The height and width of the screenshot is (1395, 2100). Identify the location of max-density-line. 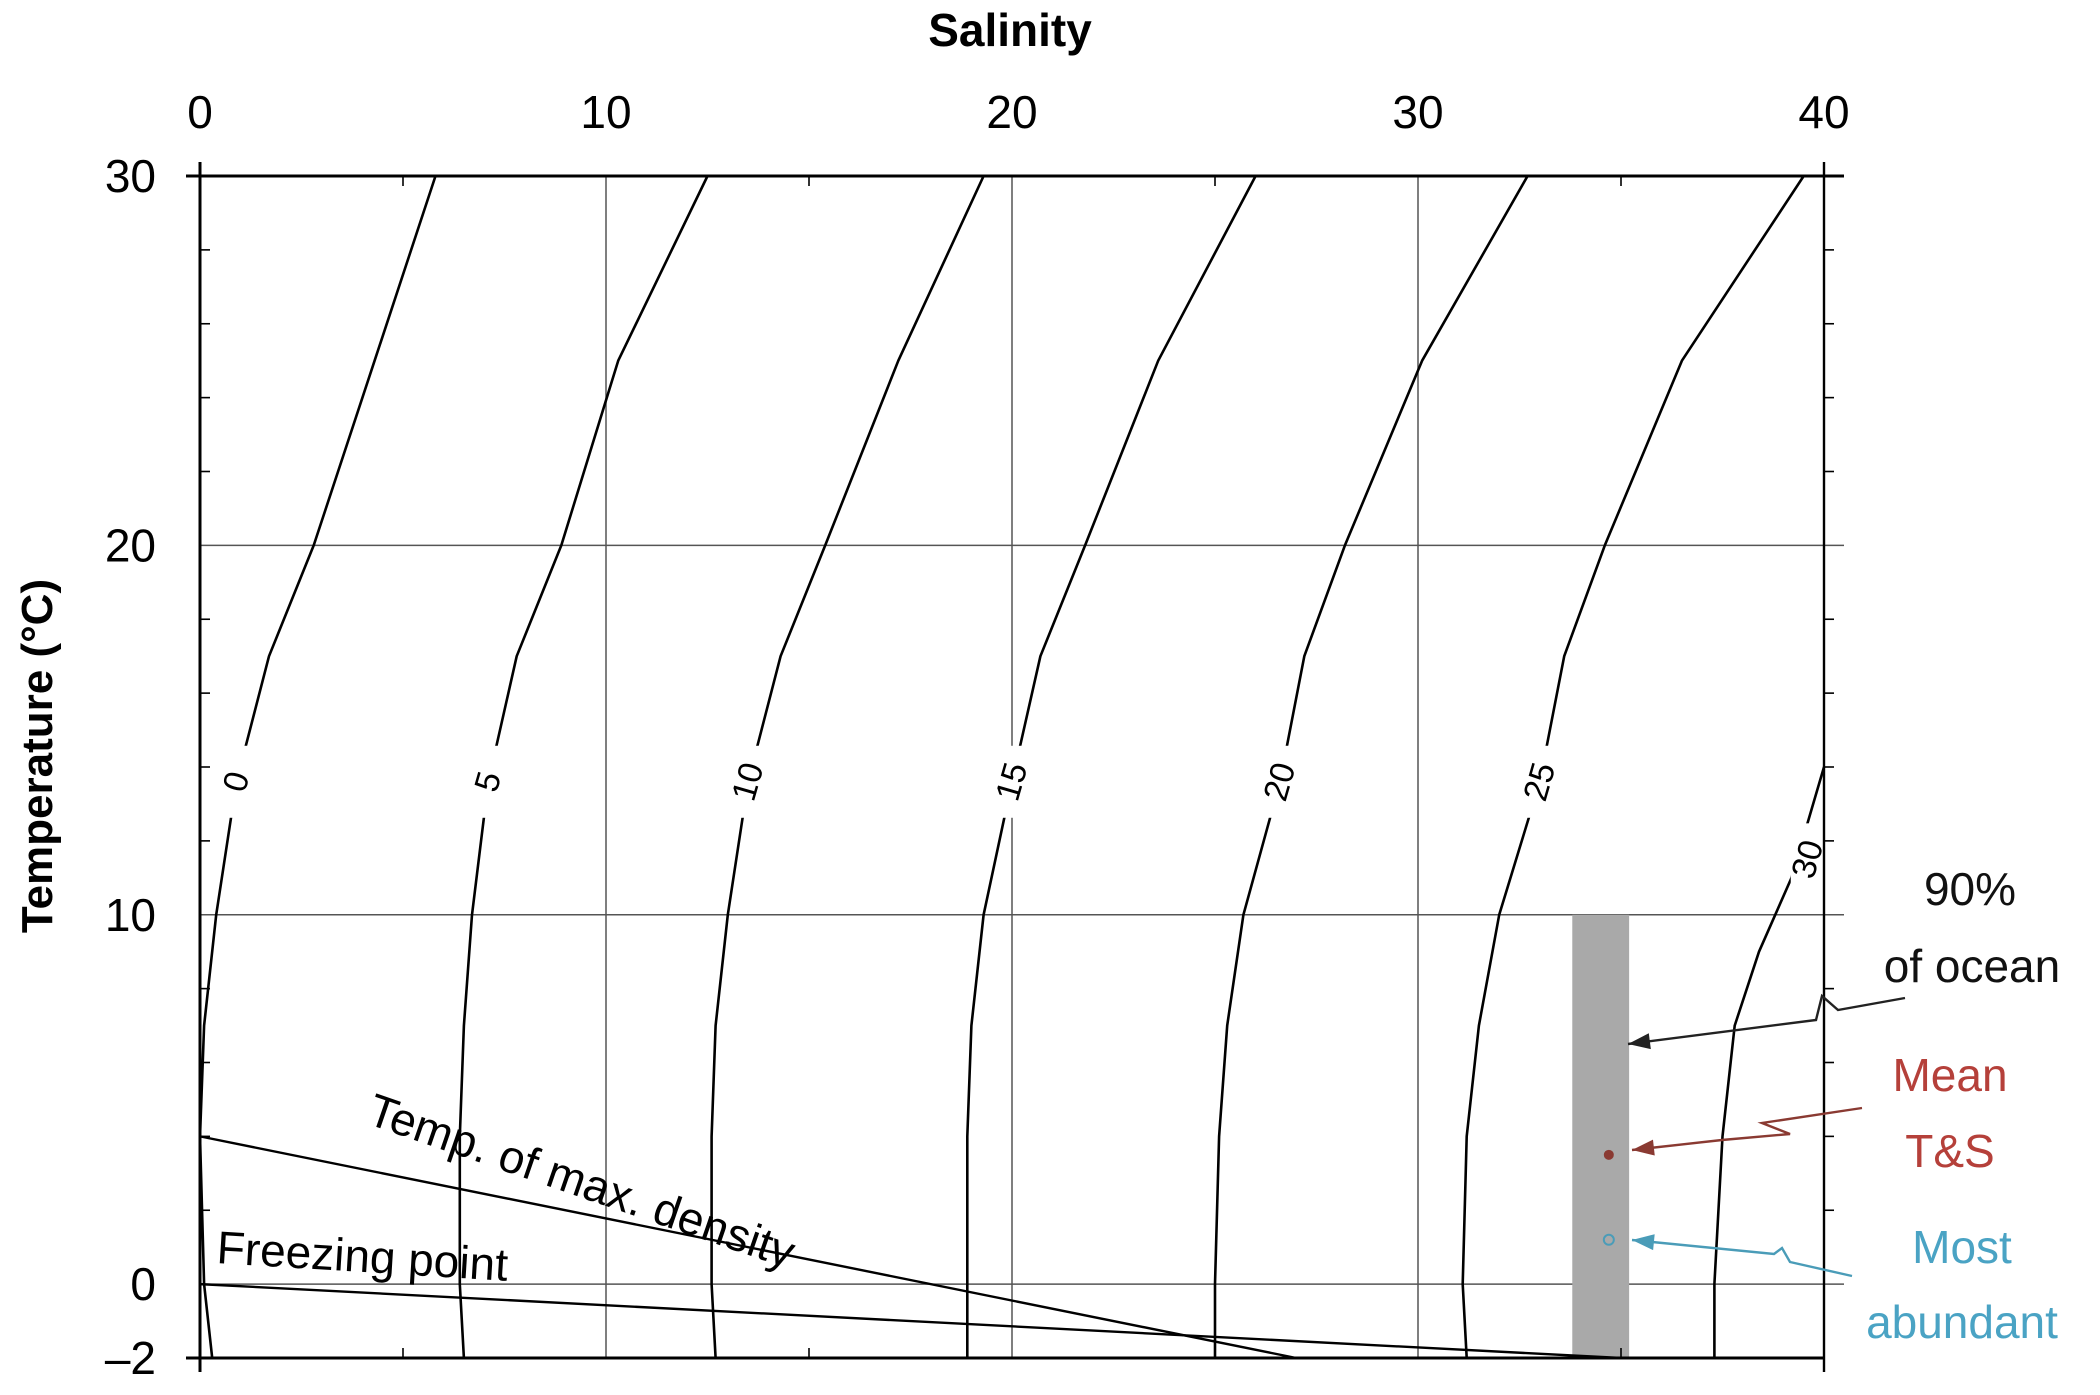
(748, 1247).